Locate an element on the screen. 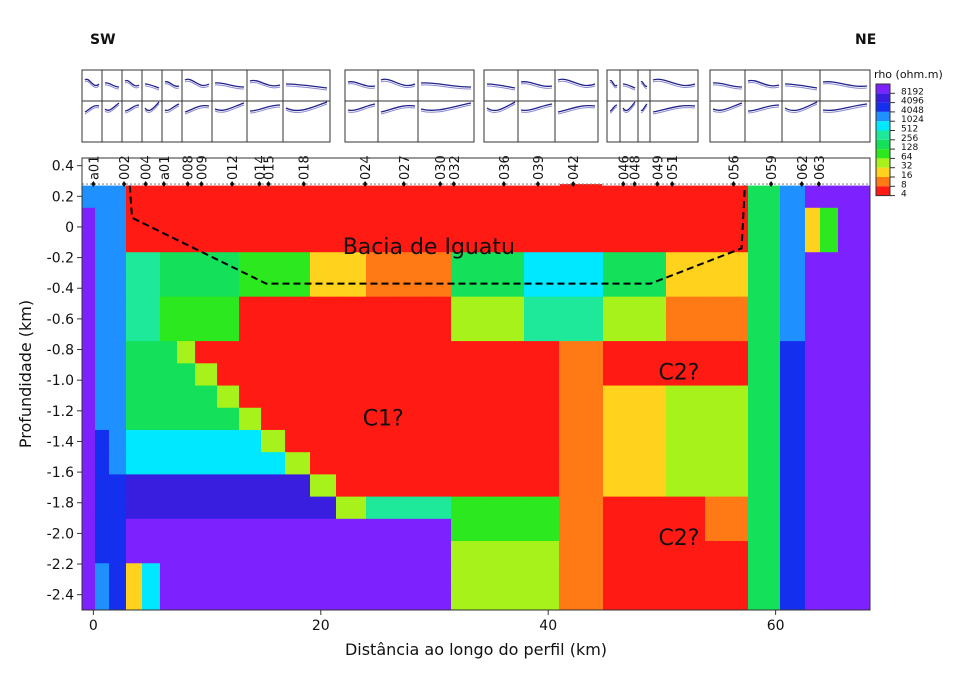 The height and width of the screenshot is (688, 958). station-label: 063 is located at coordinates (820, 167).